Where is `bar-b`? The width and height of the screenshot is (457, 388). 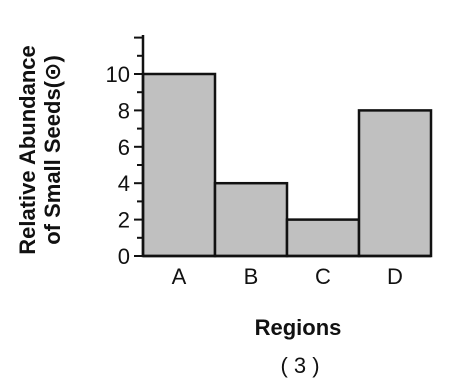
bar-b is located at coordinates (251, 219).